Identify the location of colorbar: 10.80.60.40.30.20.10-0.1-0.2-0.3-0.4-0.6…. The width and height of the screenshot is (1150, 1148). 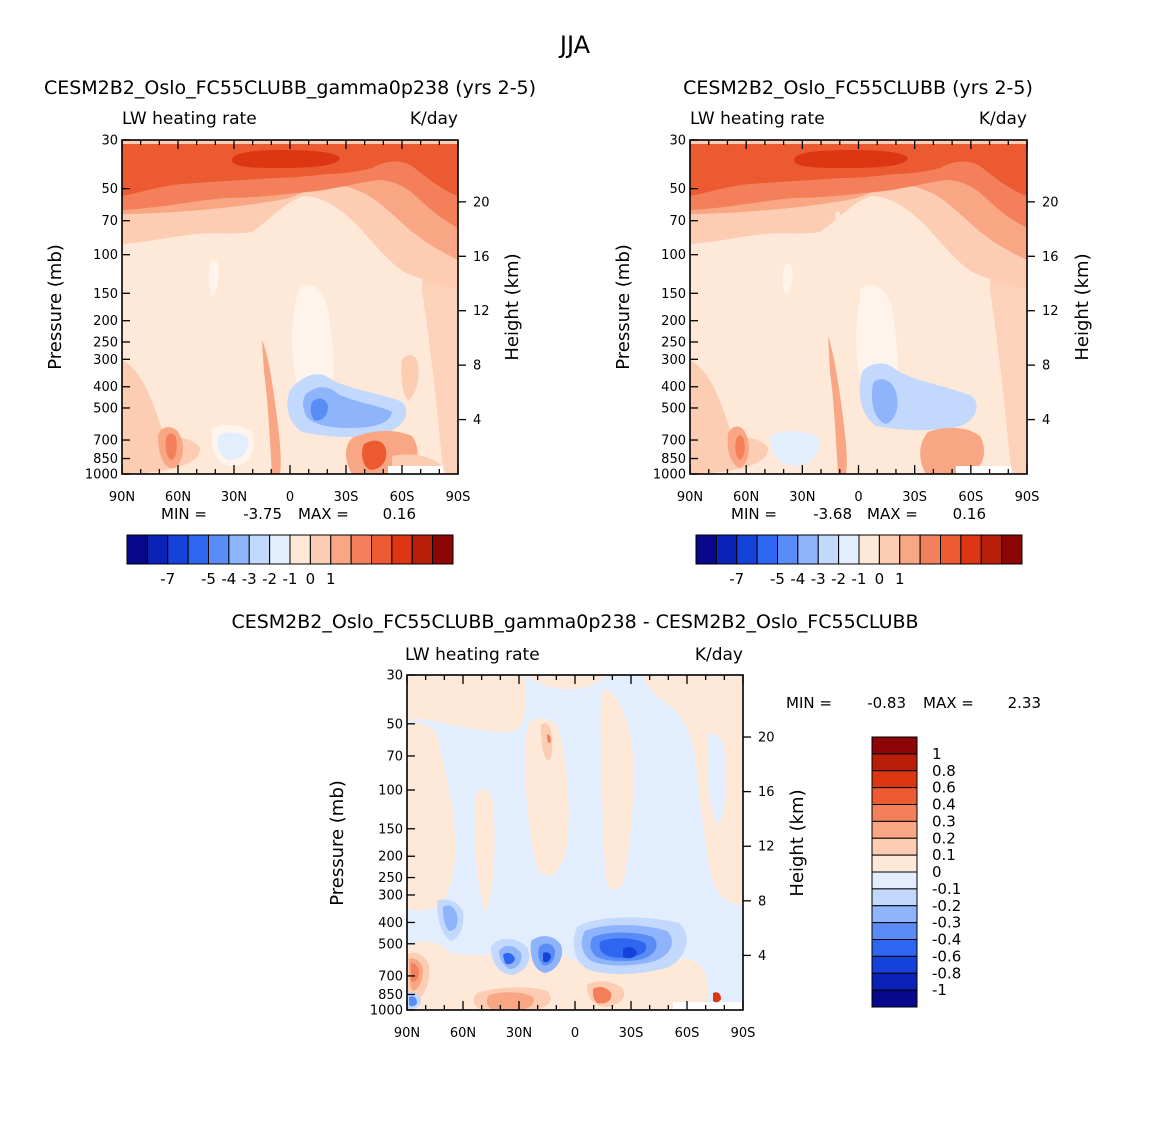
(916, 872).